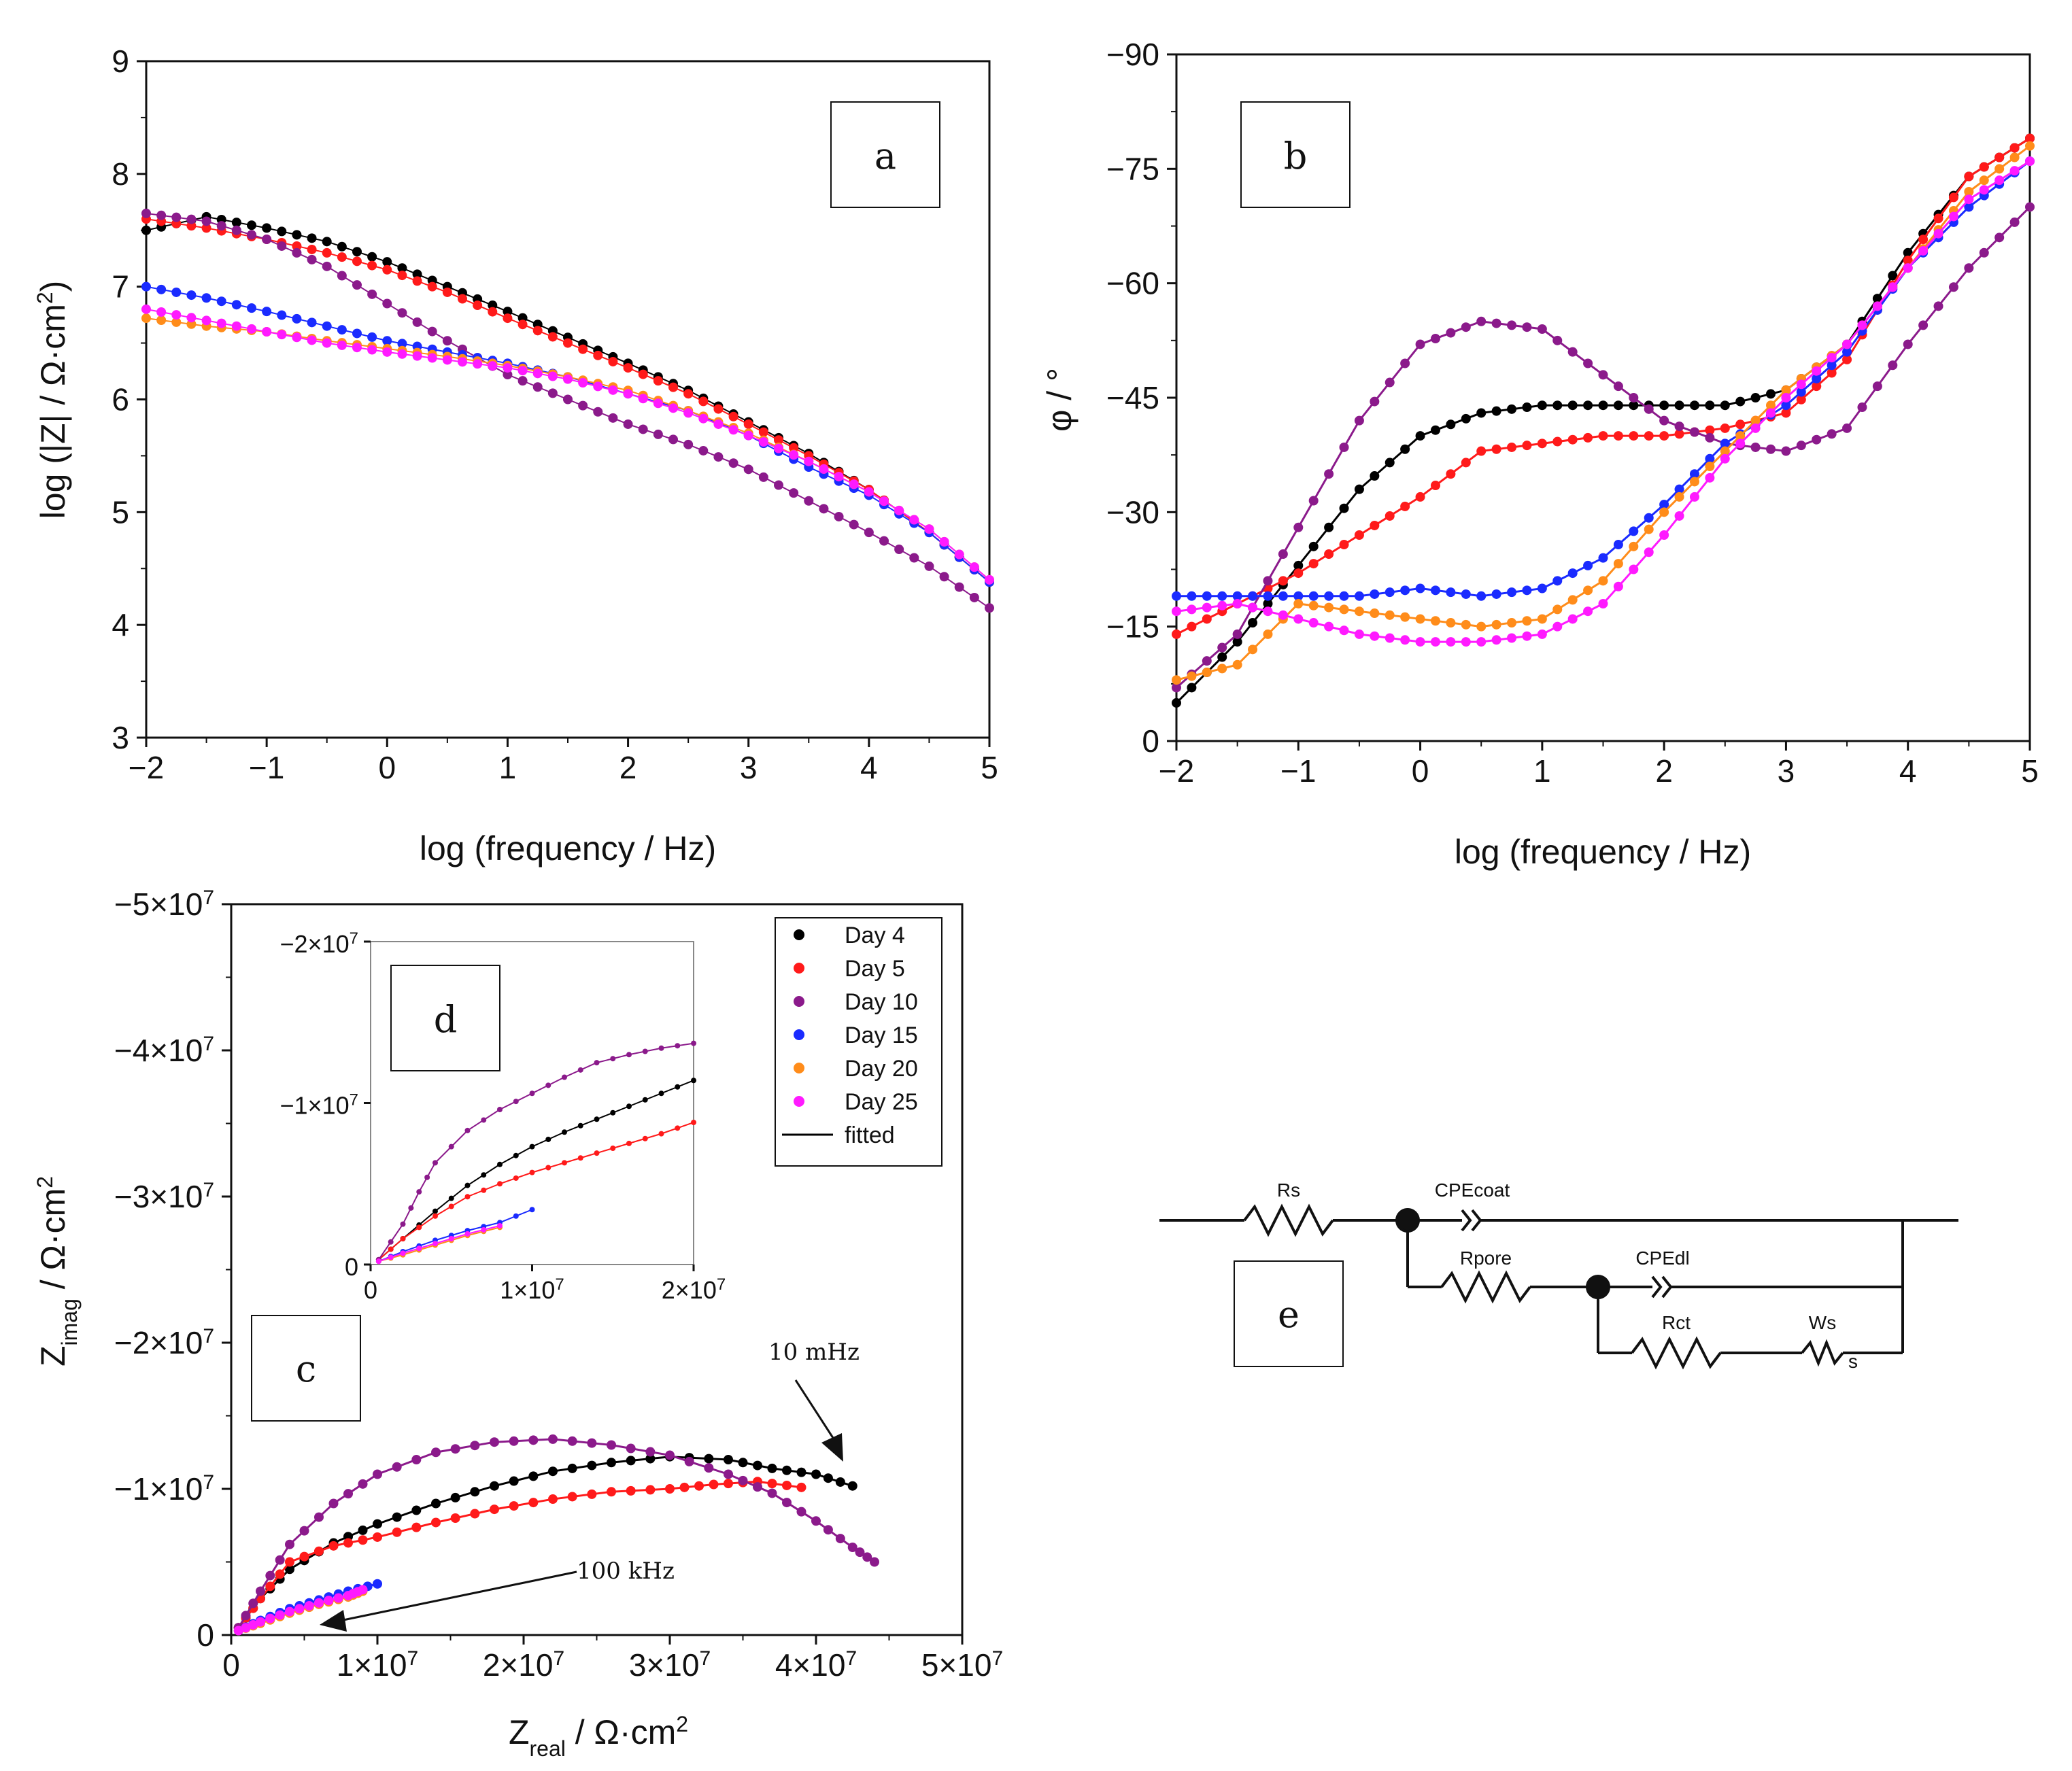 Image resolution: width=2072 pixels, height=1771 pixels. I want to click on legend-label-day-5: Day 5, so click(875, 969).